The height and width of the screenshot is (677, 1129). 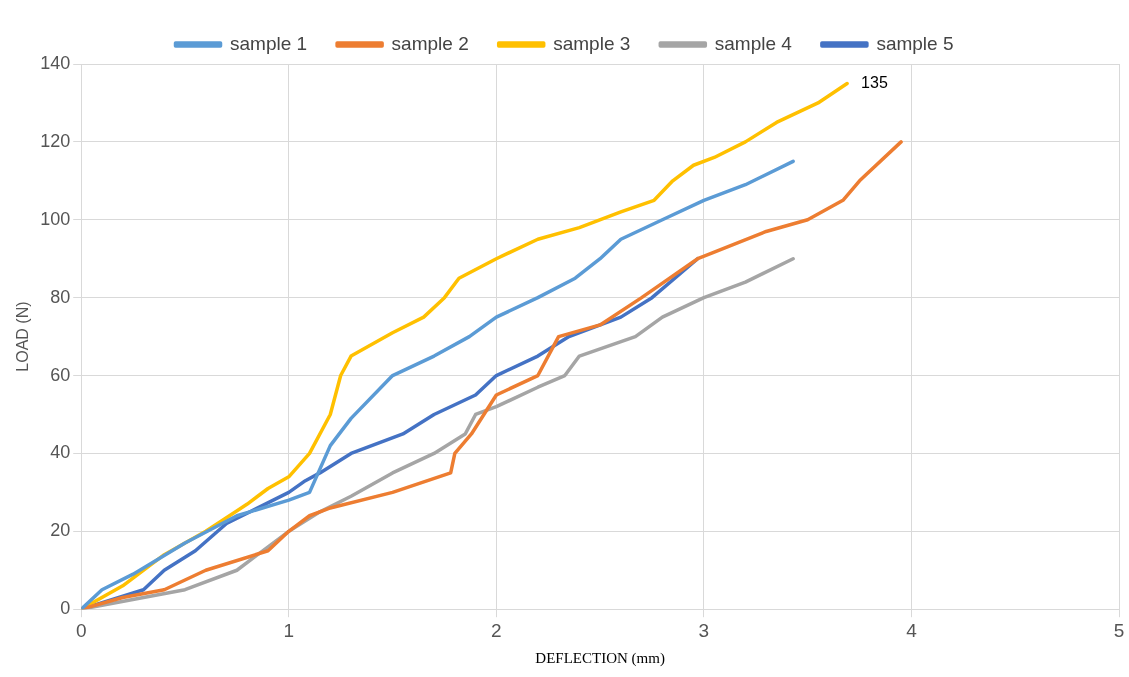 What do you see at coordinates (430, 43) in the screenshot?
I see `legend-label: sample 2` at bounding box center [430, 43].